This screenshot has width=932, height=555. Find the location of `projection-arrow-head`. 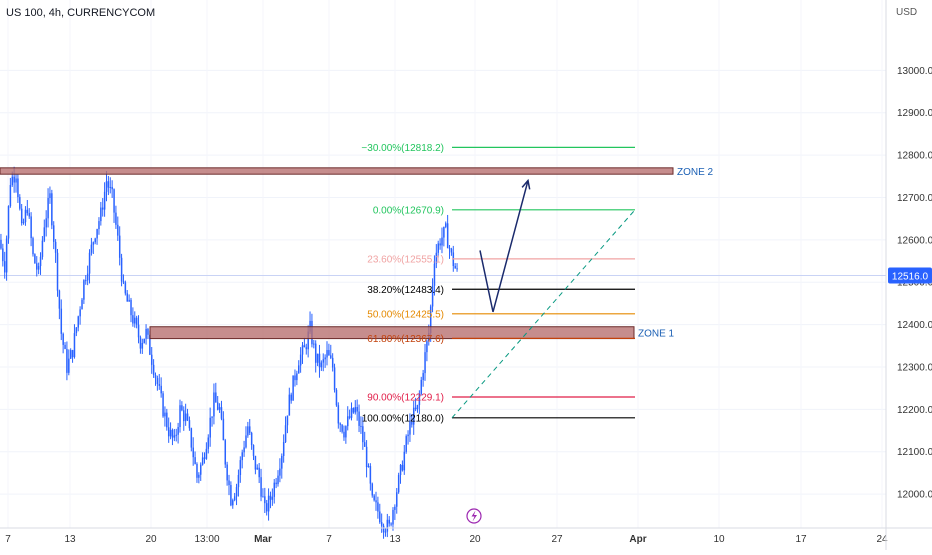

projection-arrow-head is located at coordinates (526, 184).